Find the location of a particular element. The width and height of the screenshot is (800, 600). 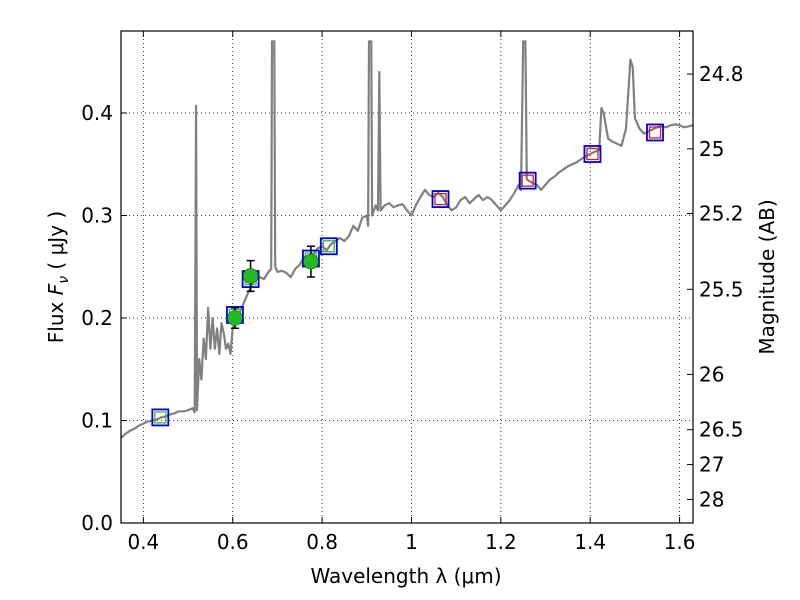

y-axis-title: Flux Fν ( μJy ) is located at coordinates (58, 277).